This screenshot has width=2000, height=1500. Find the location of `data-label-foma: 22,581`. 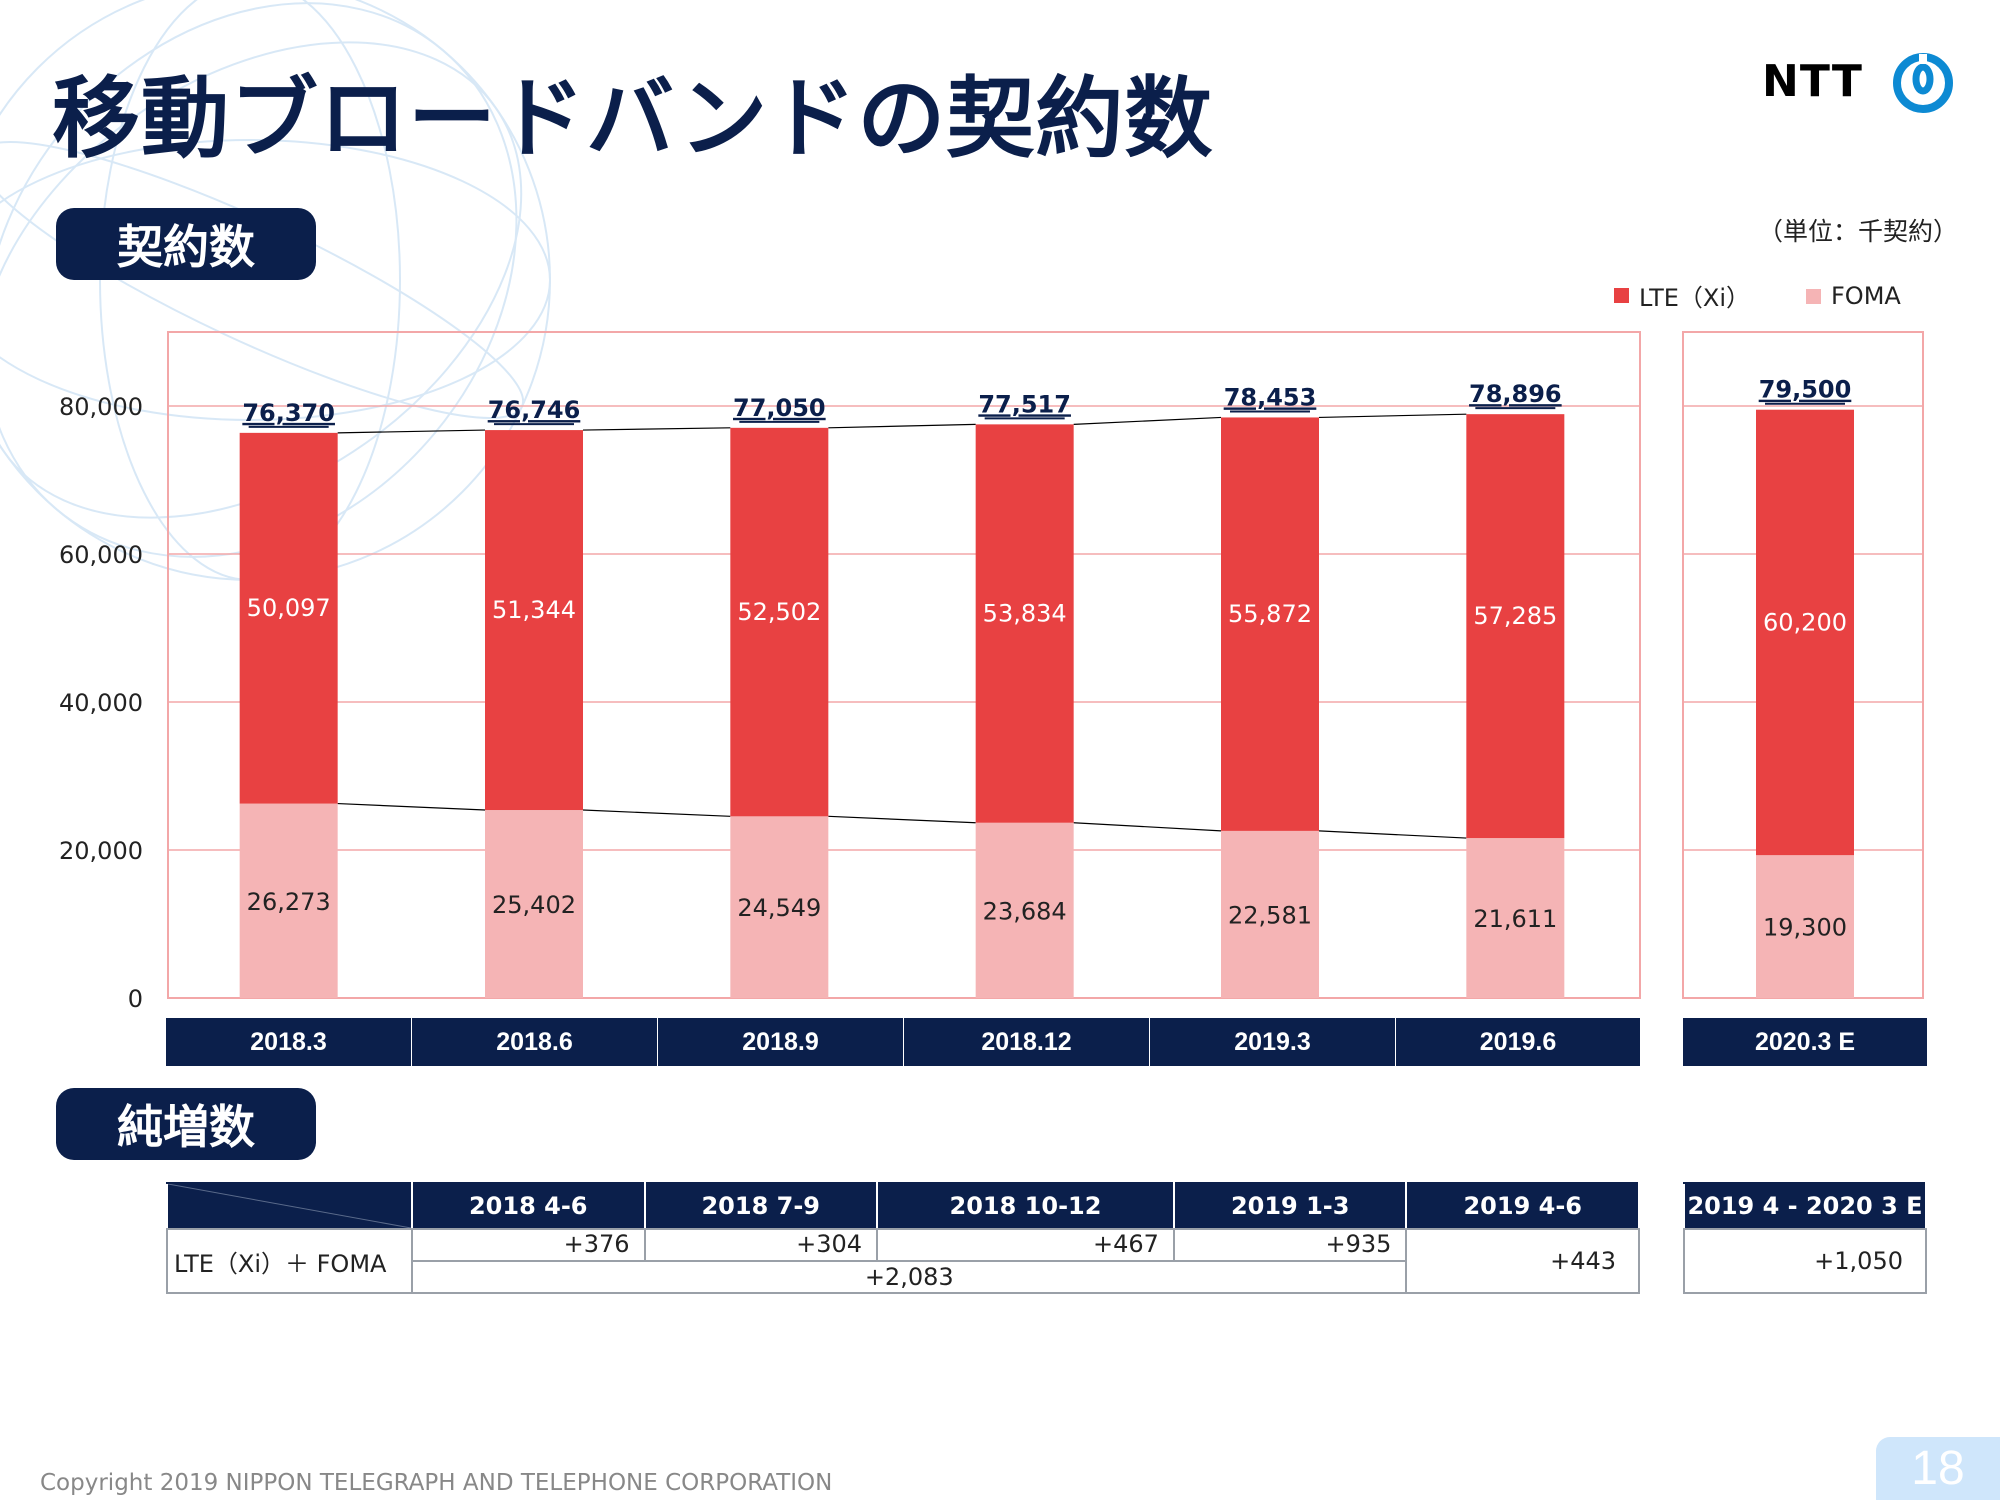

data-label-foma: 22,581 is located at coordinates (1270, 915).